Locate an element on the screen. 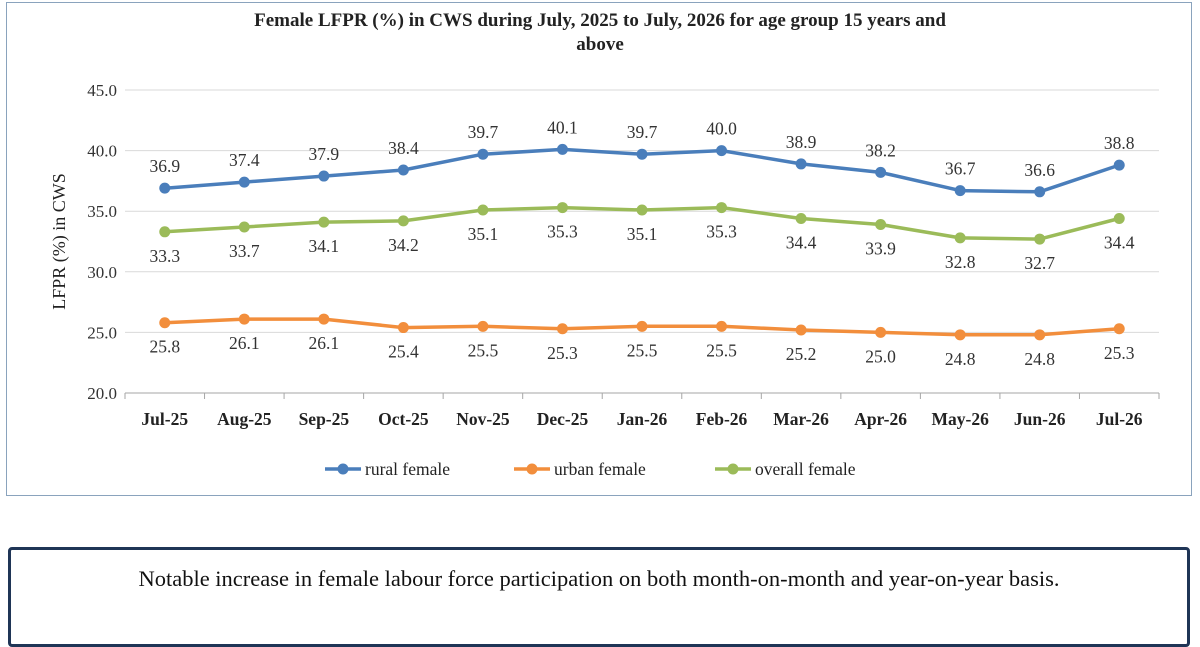 This screenshot has width=1200, height=647. y-tick-label: 25.0 is located at coordinates (102, 332).